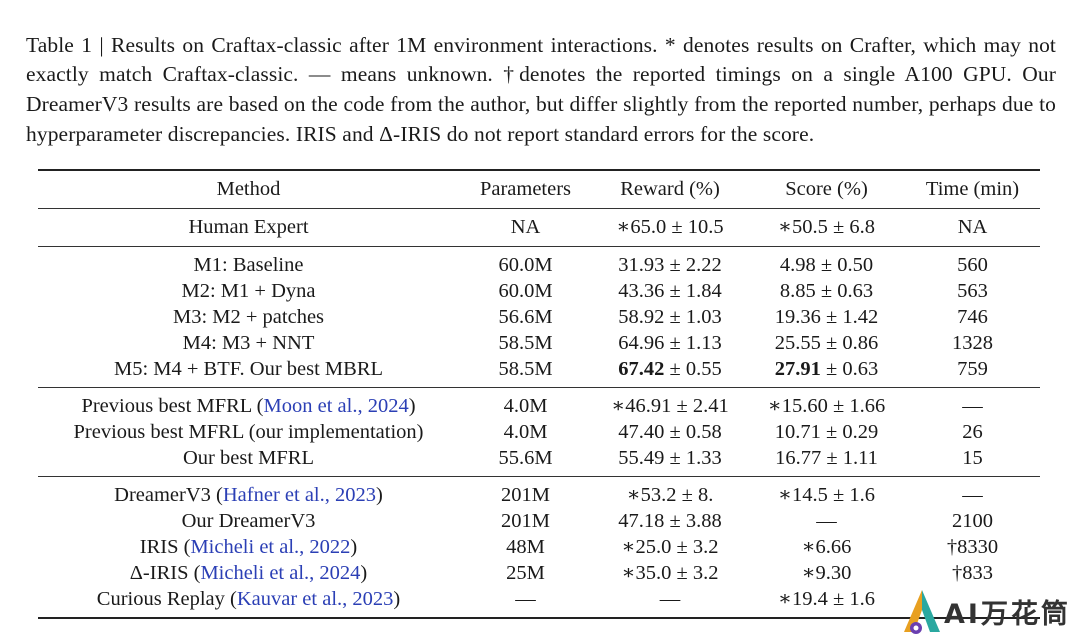 The height and width of the screenshot is (641, 1080). I want to click on cell-reward: ∗35.0 ± 3.2, so click(670, 573).